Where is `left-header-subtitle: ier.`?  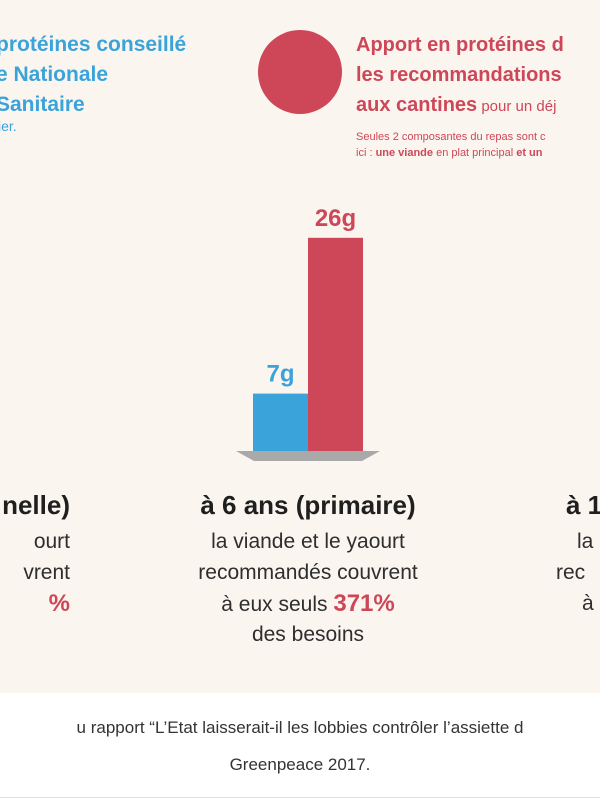
left-header-subtitle: ier. is located at coordinates (8, 126).